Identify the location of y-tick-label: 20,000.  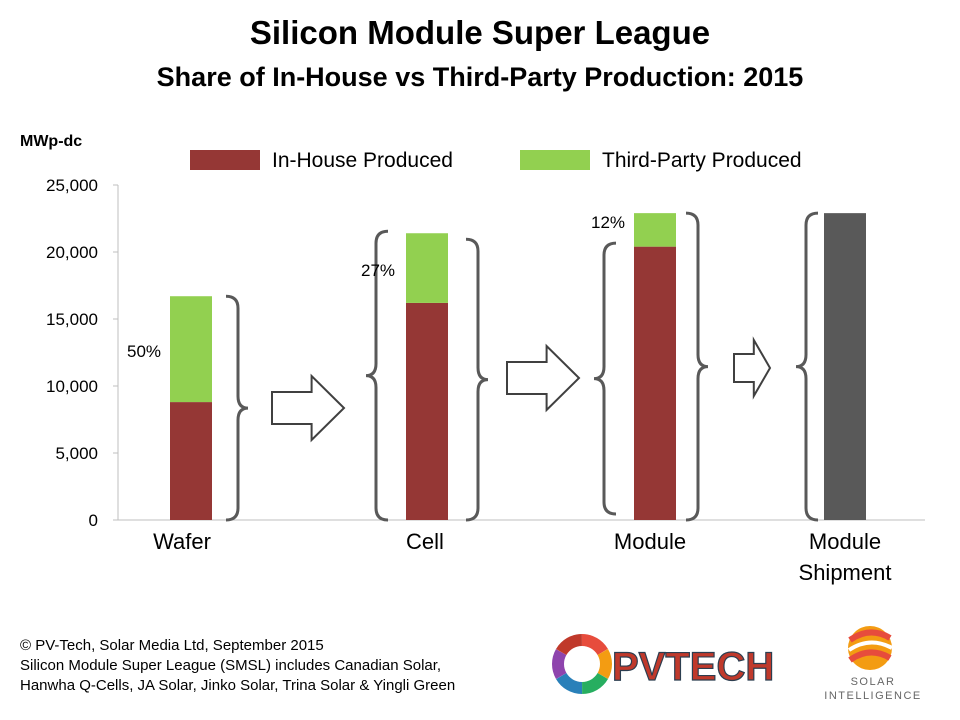
(72, 252).